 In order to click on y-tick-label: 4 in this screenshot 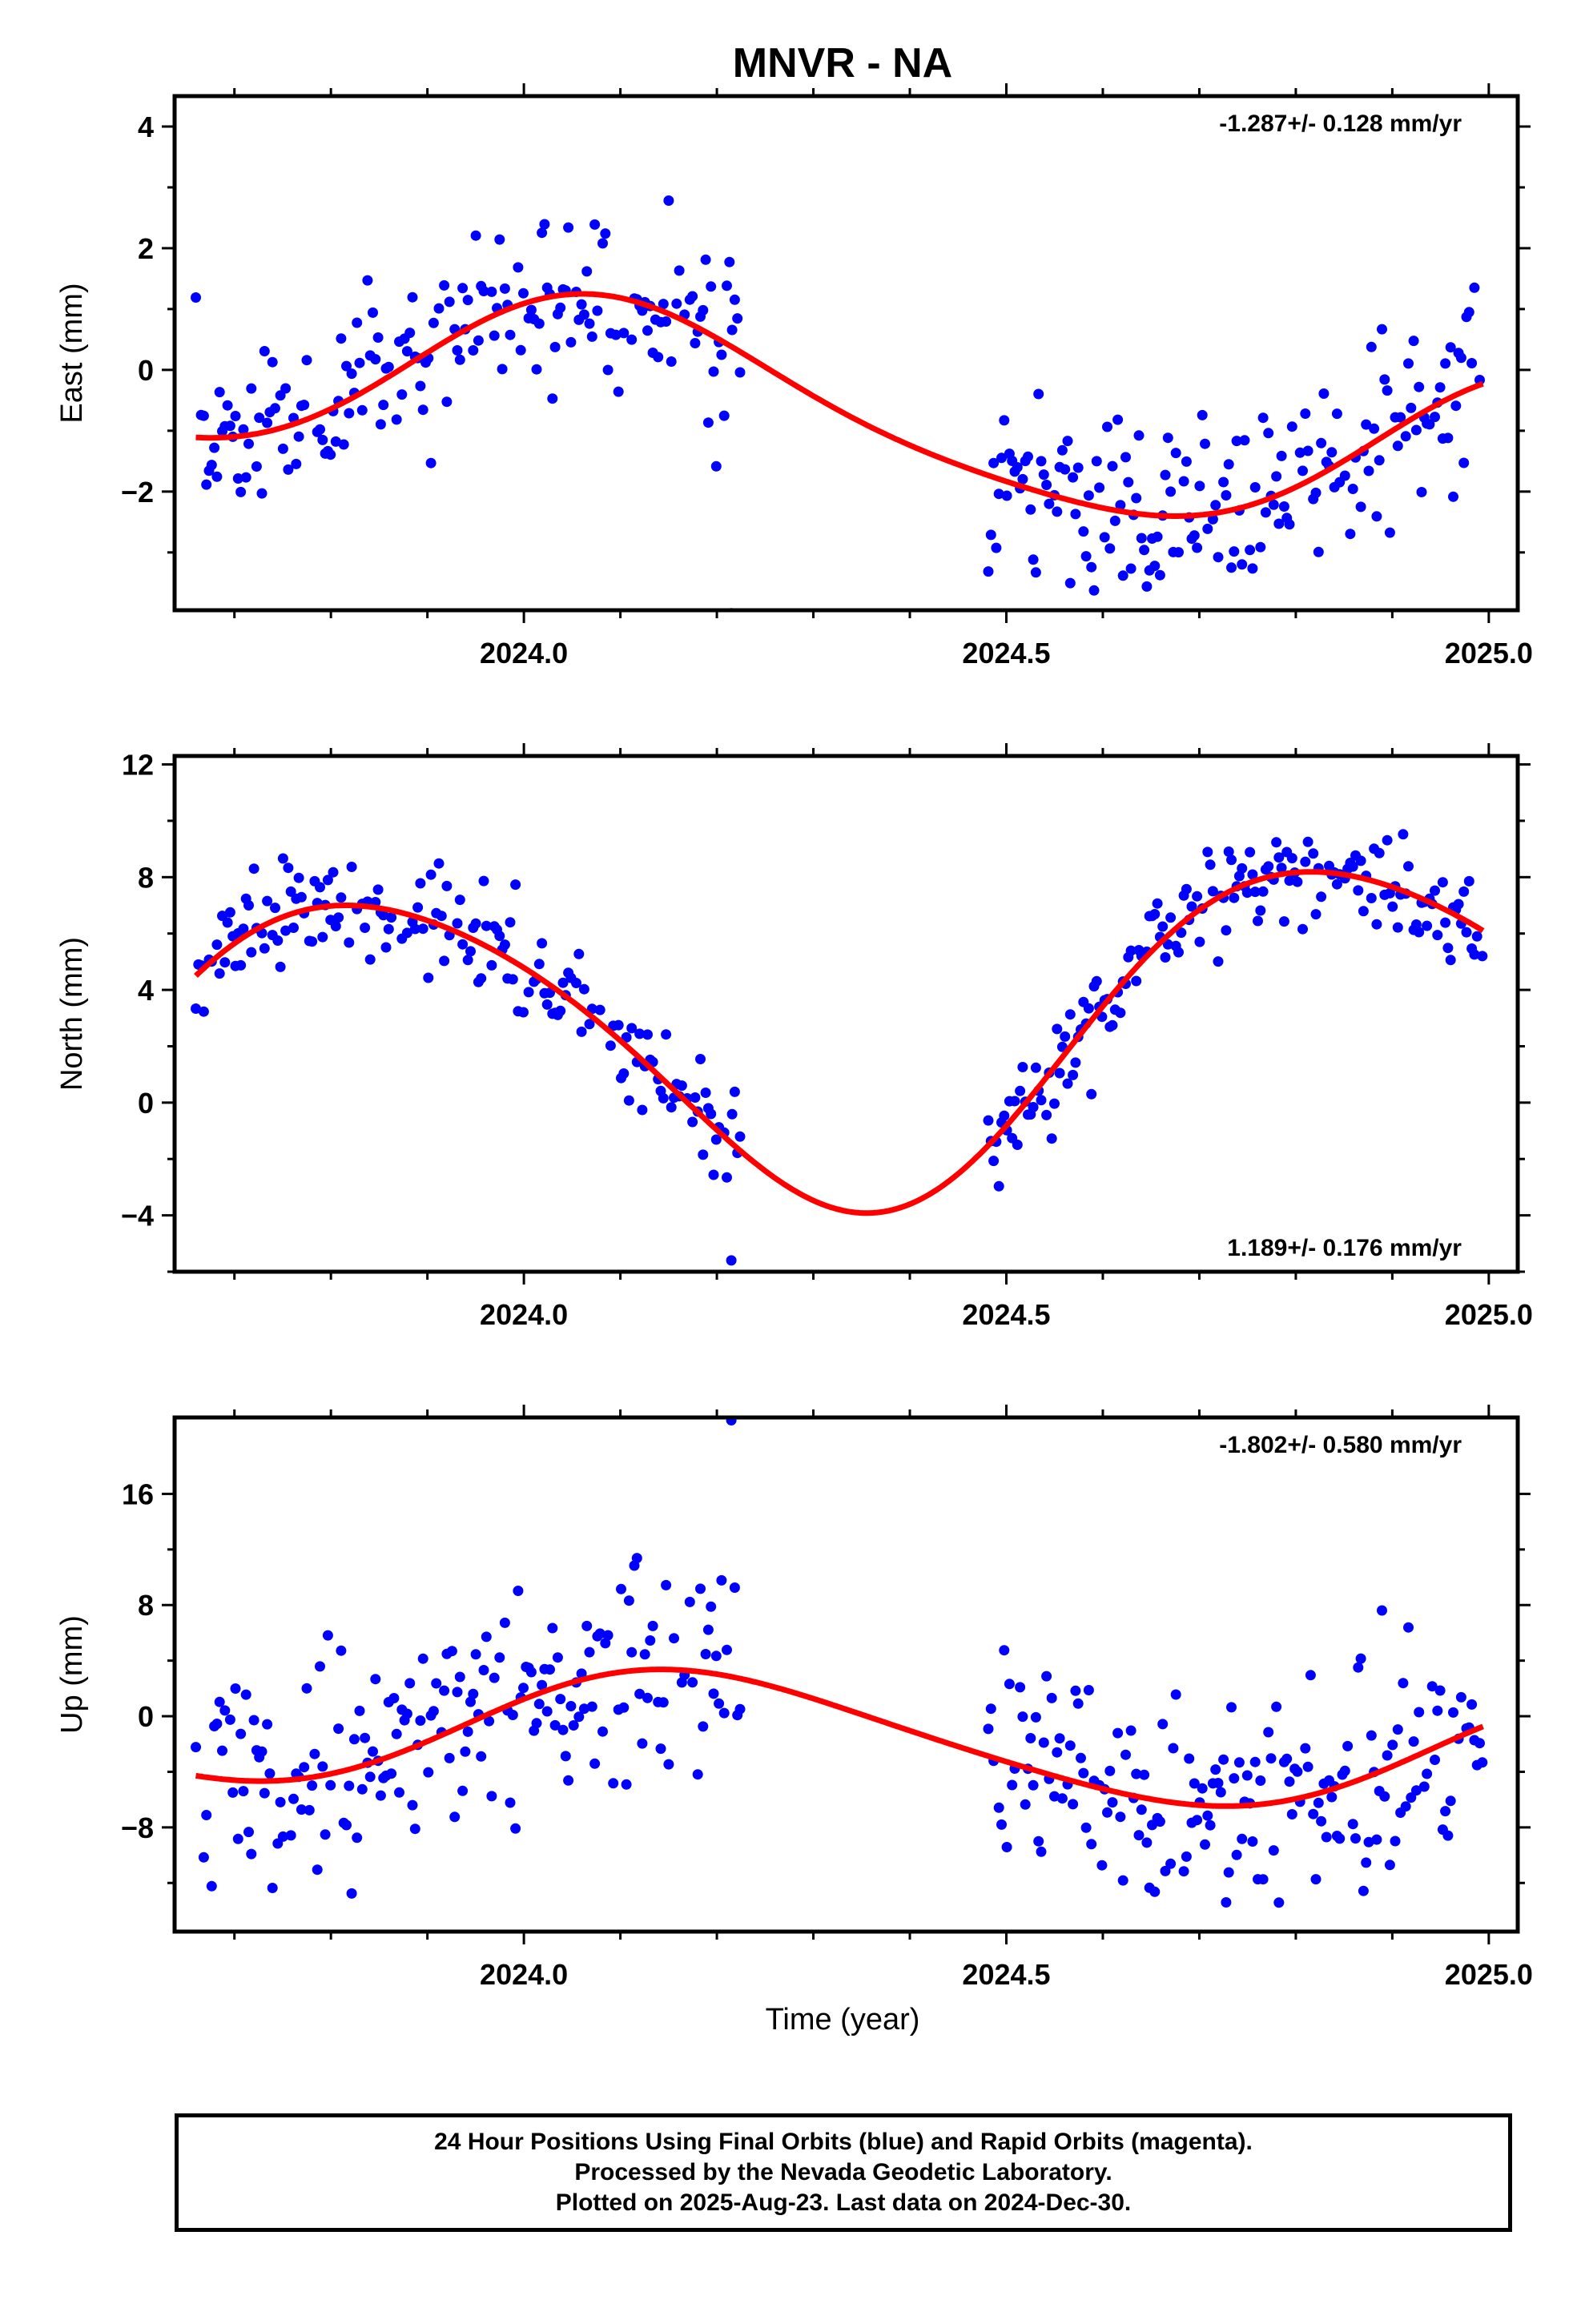, I will do `click(146, 127)`.